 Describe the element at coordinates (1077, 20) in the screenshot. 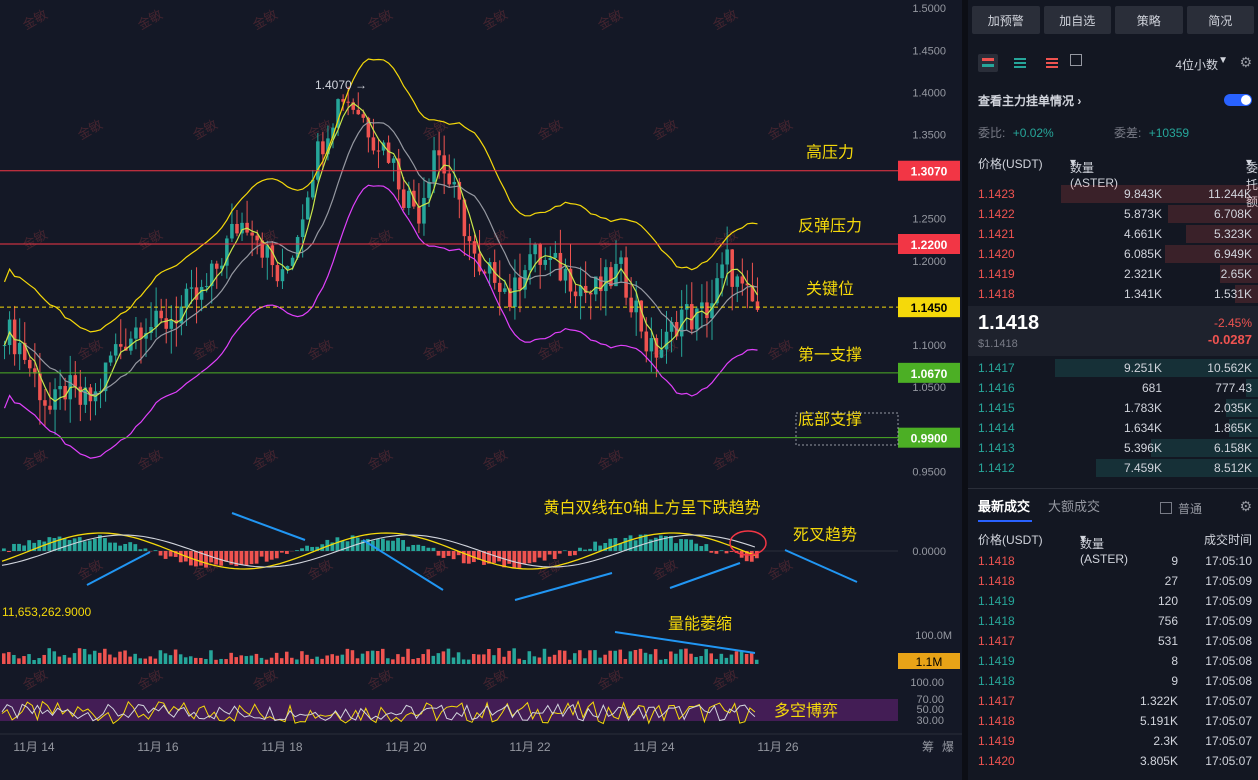

I see `add-watchlist-button: 加自选` at that location.